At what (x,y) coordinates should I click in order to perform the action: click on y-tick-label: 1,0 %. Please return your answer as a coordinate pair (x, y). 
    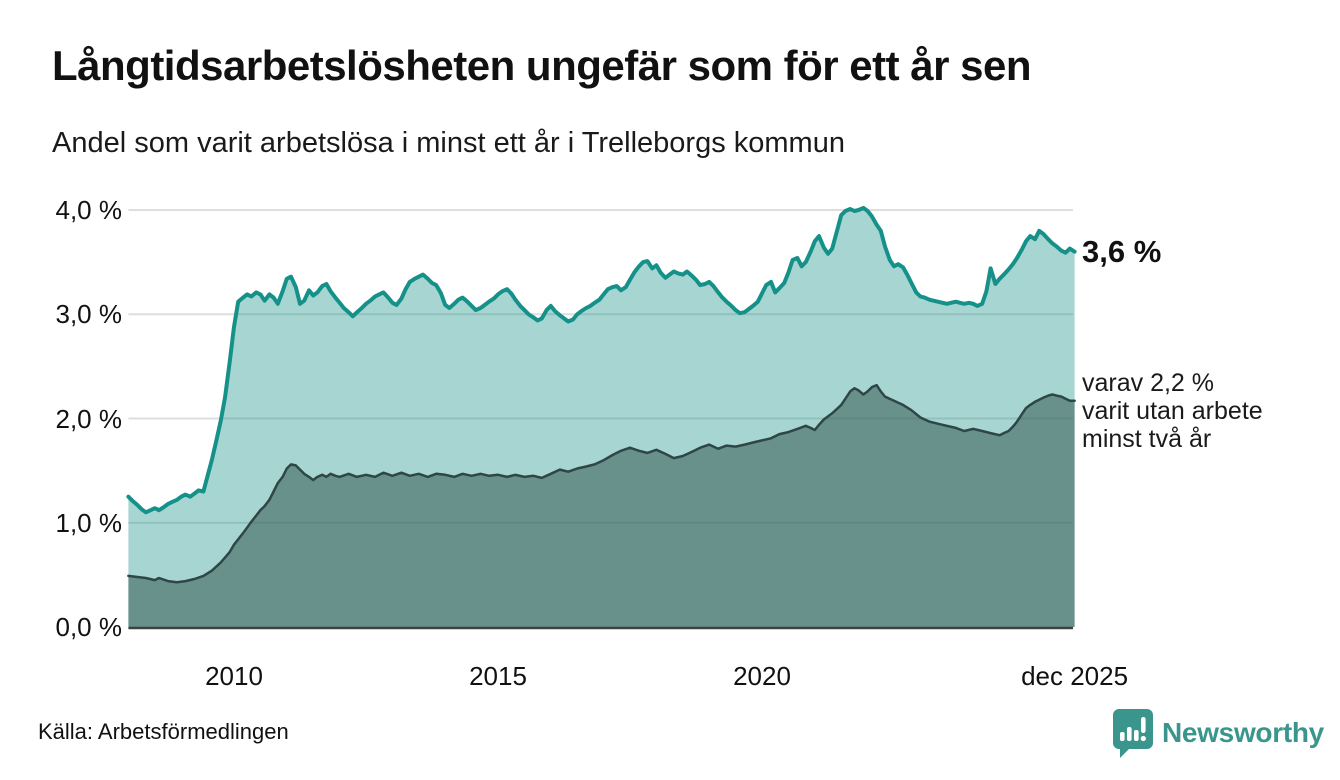
    Looking at the image, I should click on (89, 522).